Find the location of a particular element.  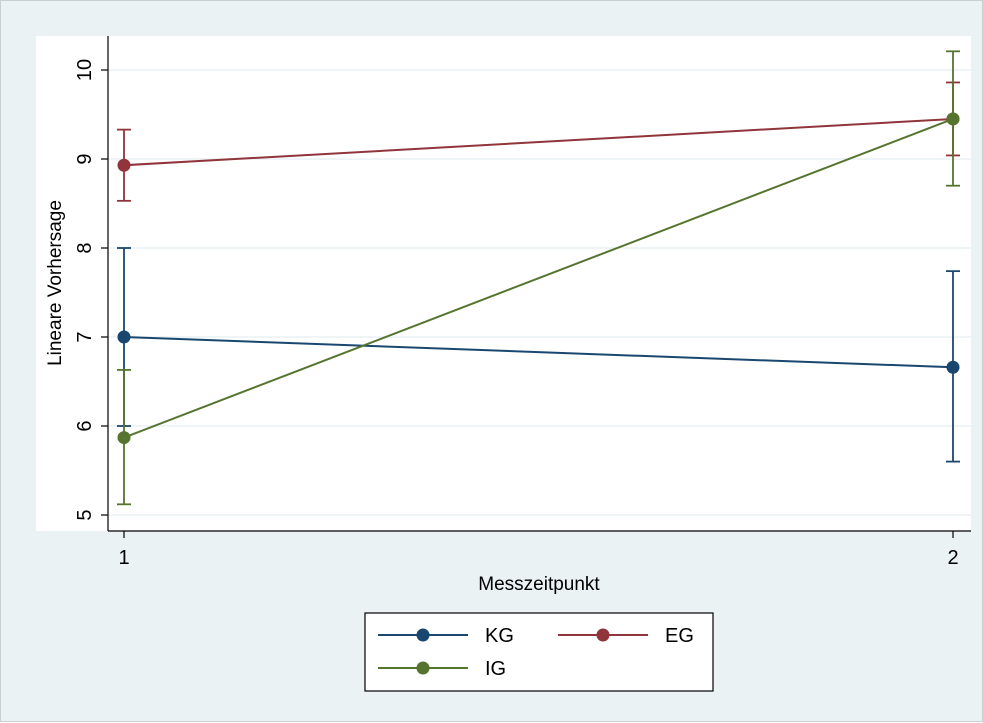

y-axis-label: Lineare Vorhersage is located at coordinates (55, 283).